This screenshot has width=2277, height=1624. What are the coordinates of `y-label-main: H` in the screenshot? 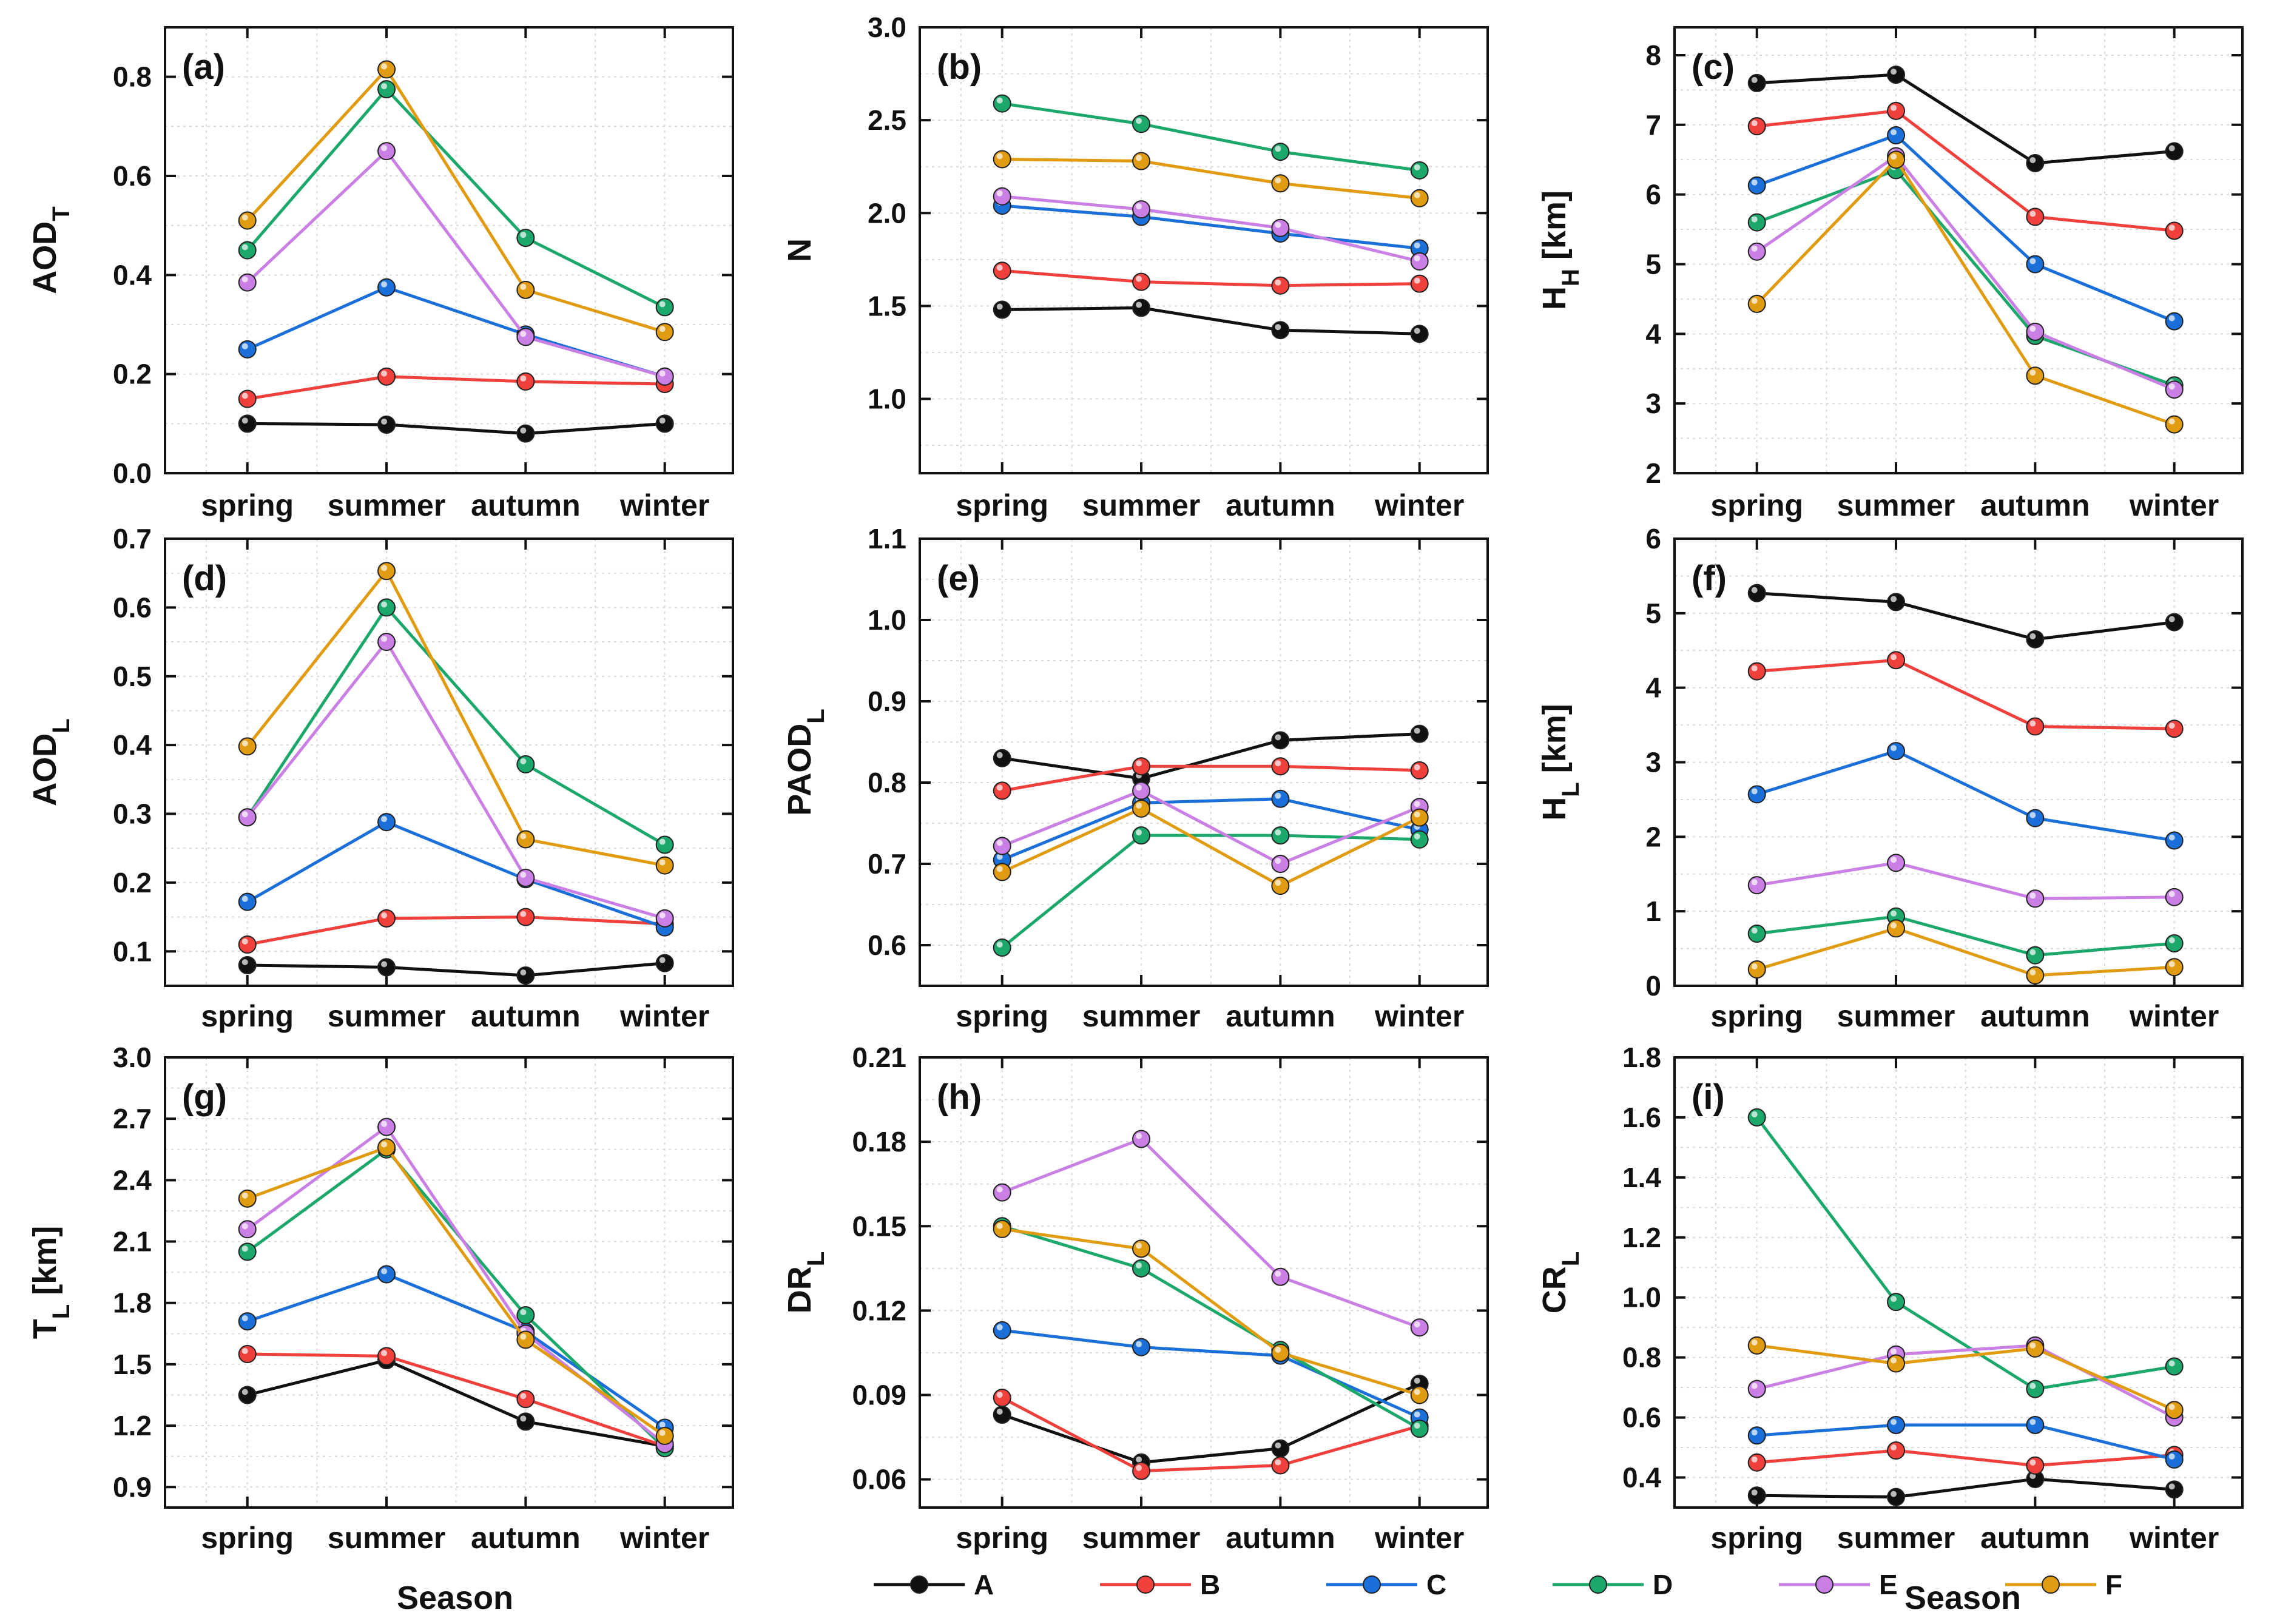 It's located at (1554, 809).